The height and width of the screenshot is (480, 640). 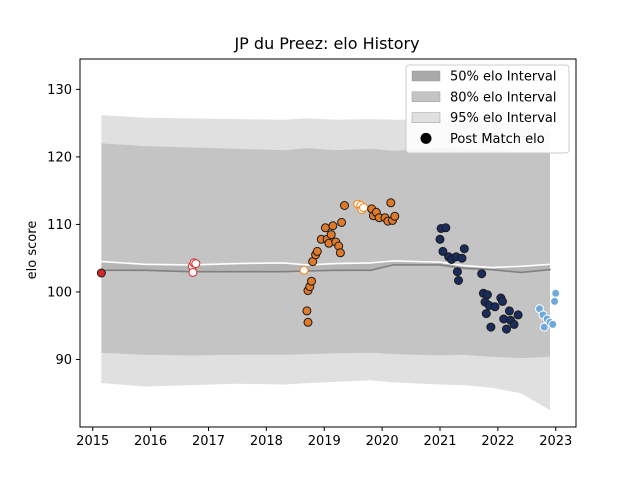 What do you see at coordinates (150, 441) in the screenshot?
I see `x-tick-label: 2016` at bounding box center [150, 441].